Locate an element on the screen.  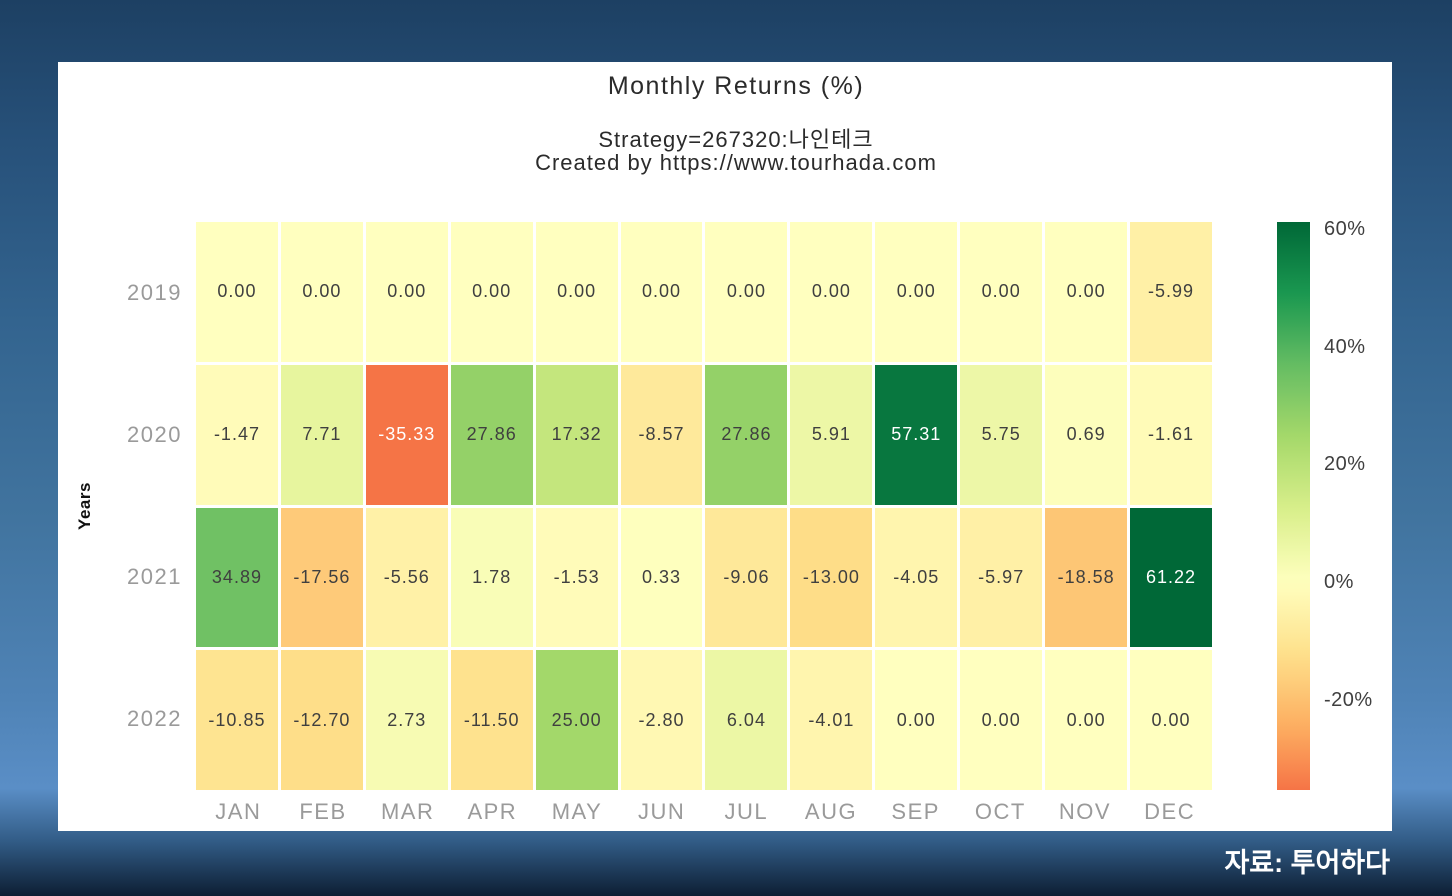
heatmap-cell: 0.69 is located at coordinates (1086, 434).